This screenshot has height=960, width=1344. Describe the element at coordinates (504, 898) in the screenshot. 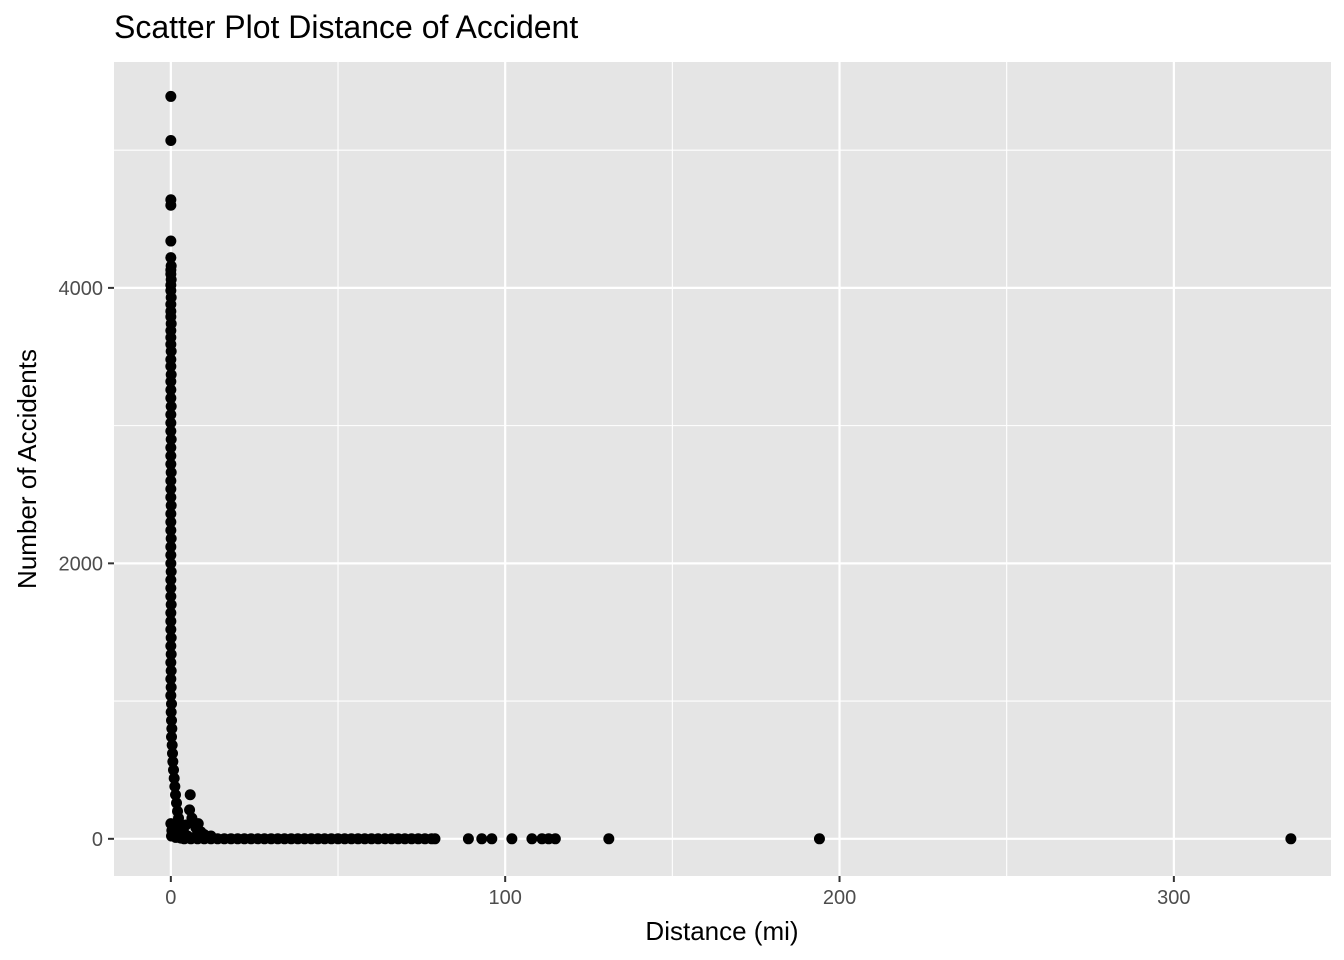

I see `x-tick-label: 100` at that location.